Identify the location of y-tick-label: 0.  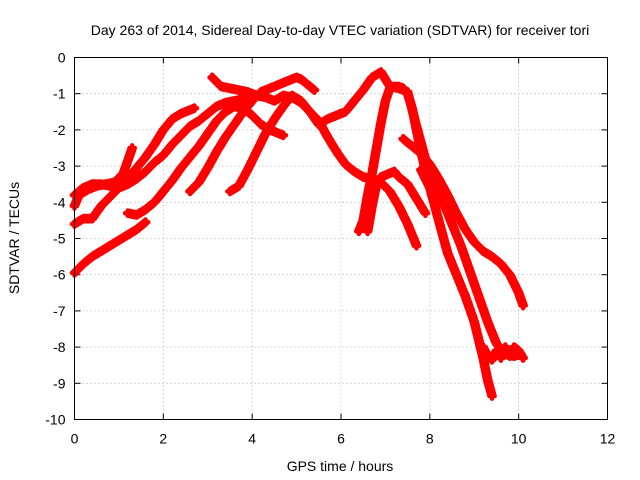
(62, 58).